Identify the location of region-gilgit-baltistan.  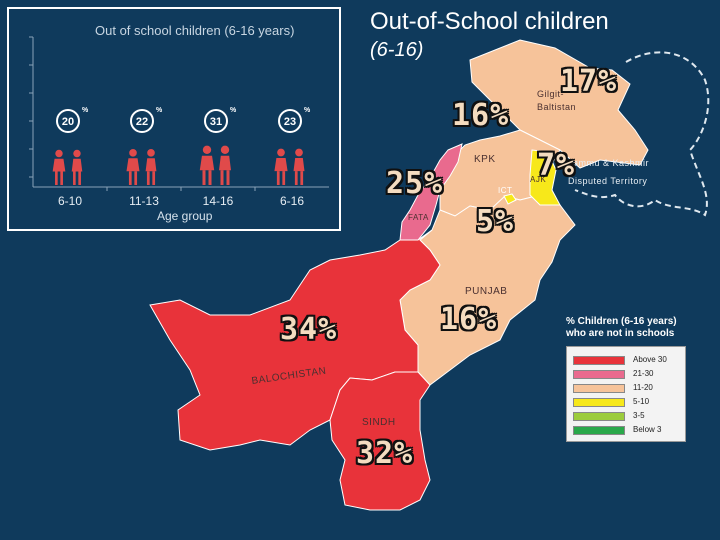
(559, 104).